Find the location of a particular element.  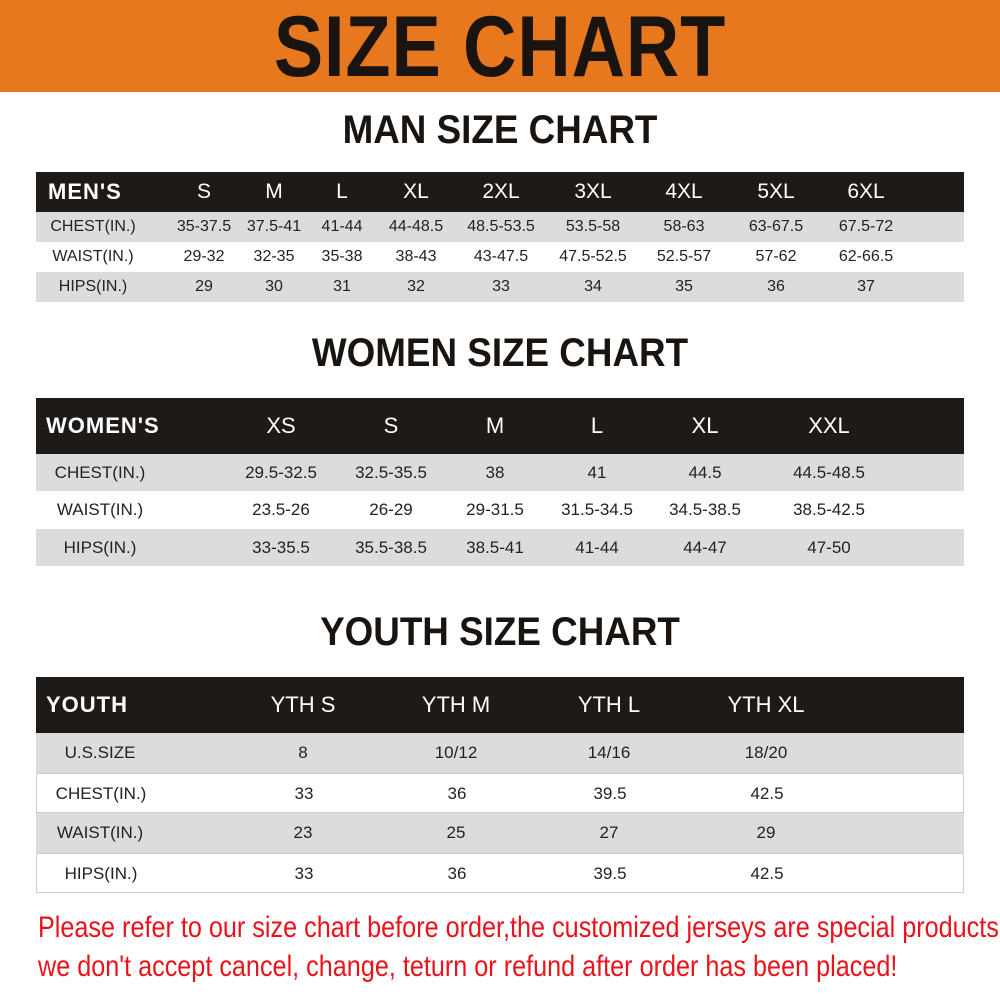

page-title: SIZE CHART is located at coordinates (500, 47).